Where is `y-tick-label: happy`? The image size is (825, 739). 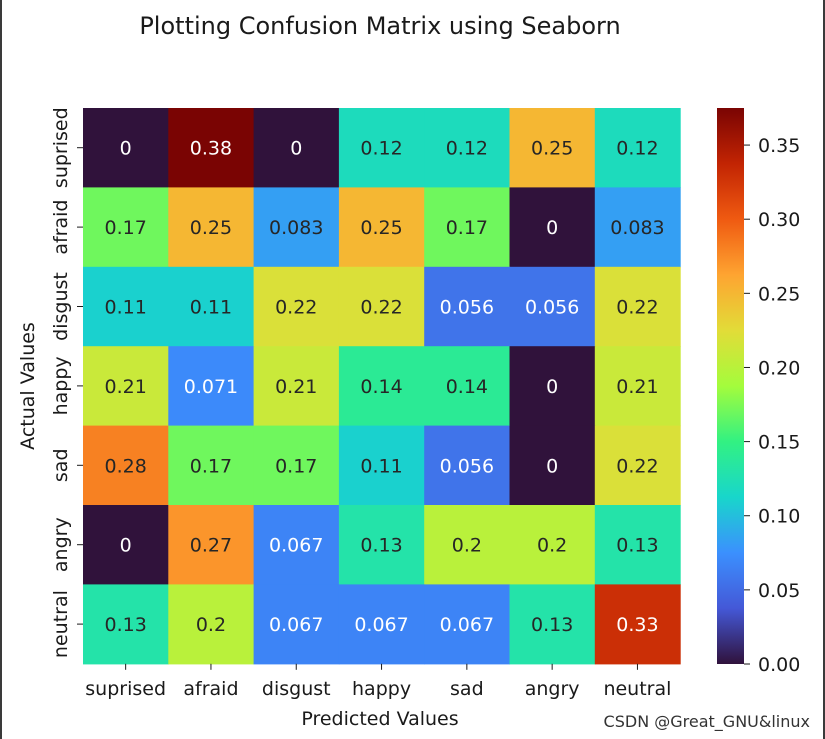 y-tick-label: happy is located at coordinates (61, 385).